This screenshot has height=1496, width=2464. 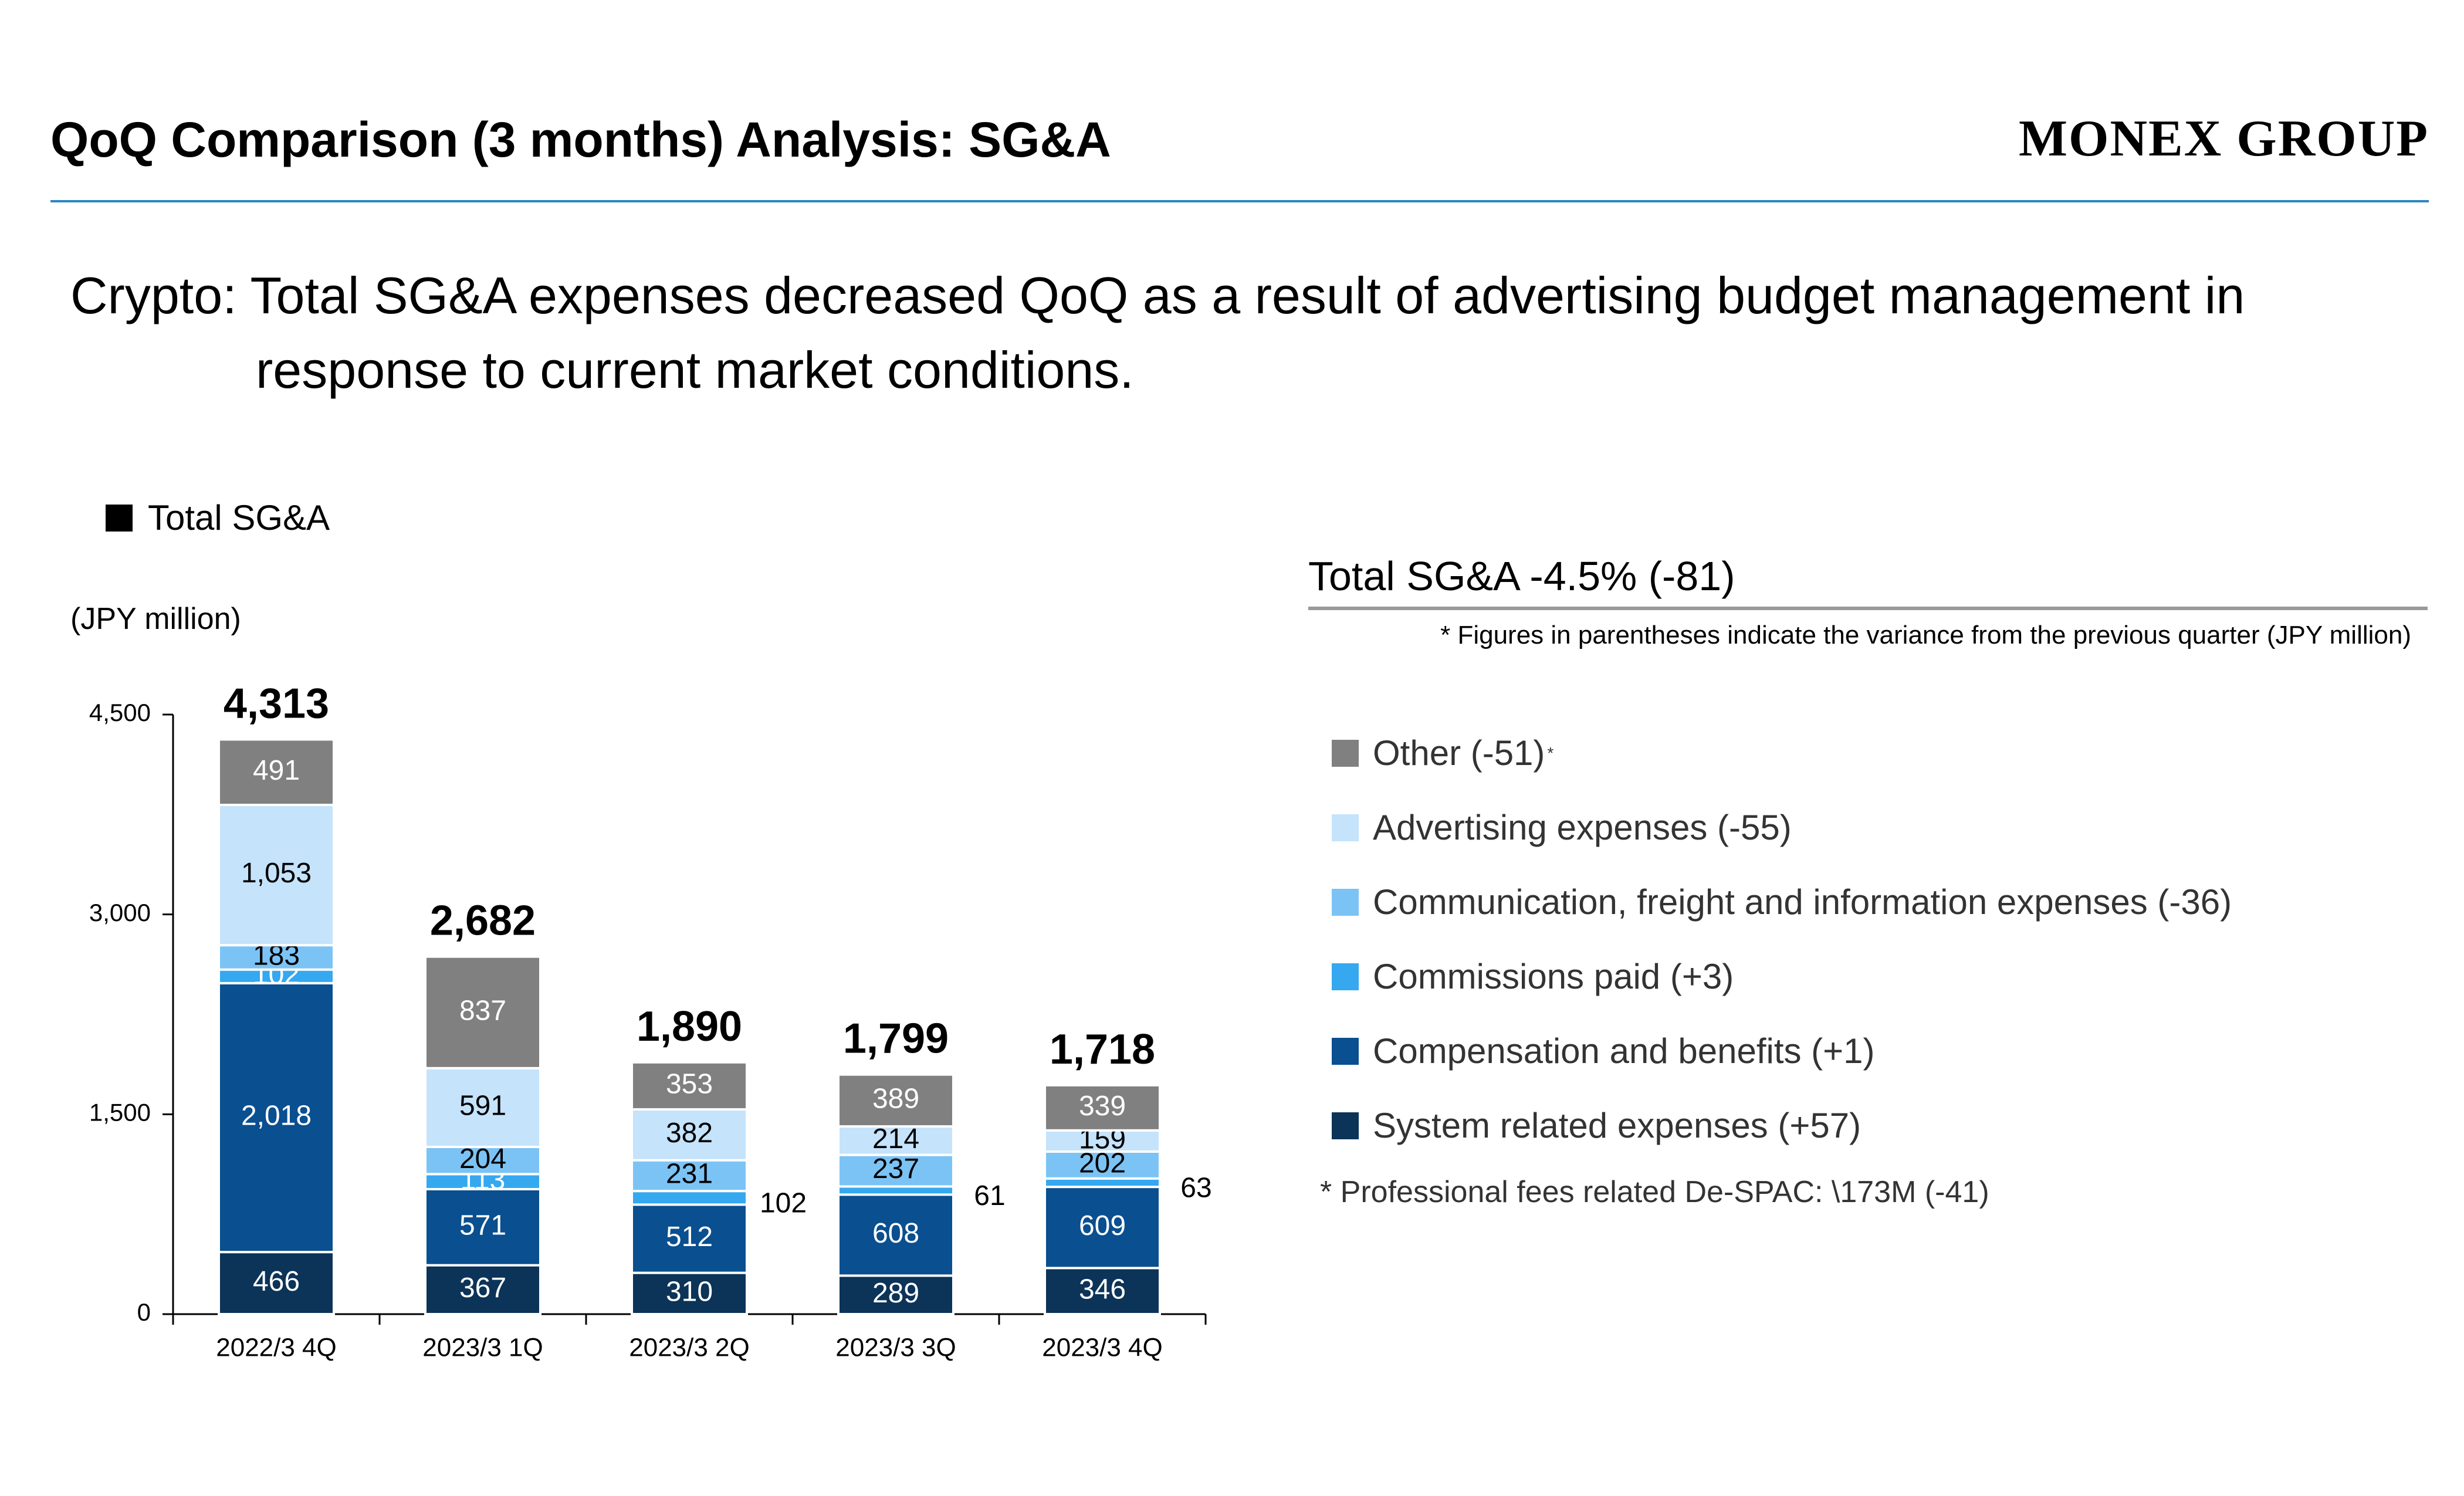 I want to click on legend-label: Advertising expenses (-55), so click(x=1582, y=828).